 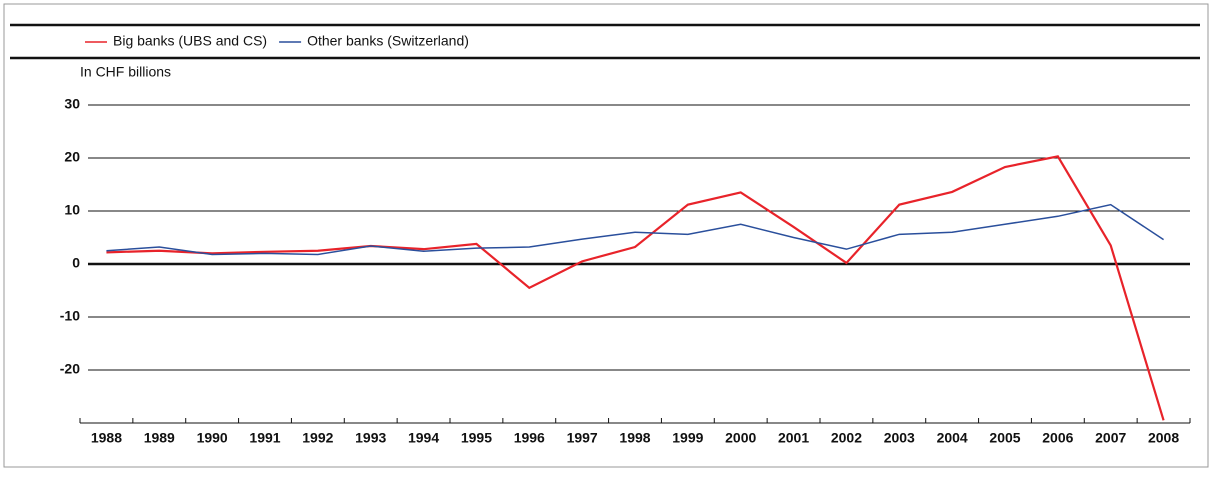 What do you see at coordinates (423, 438) in the screenshot?
I see `x-tick-label: 1994` at bounding box center [423, 438].